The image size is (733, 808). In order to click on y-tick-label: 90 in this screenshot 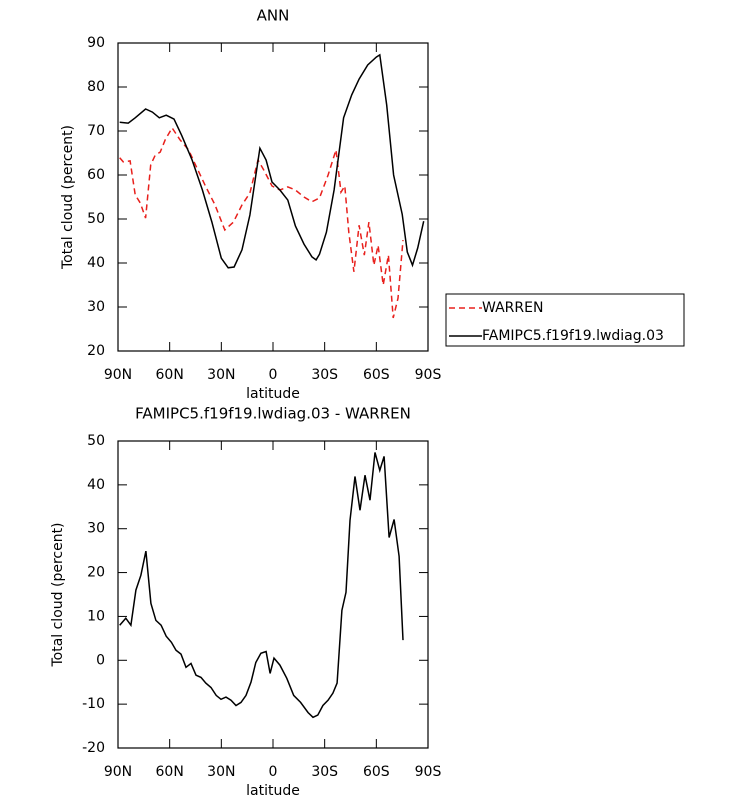, I will do `click(96, 43)`.